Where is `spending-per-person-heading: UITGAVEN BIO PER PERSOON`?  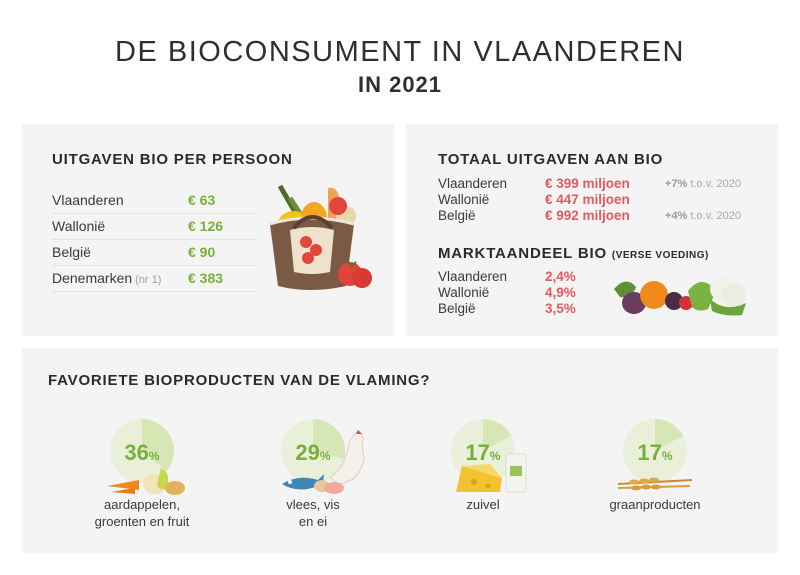
spending-per-person-heading: UITGAVEN BIO PER PERSOON is located at coordinates (172, 159).